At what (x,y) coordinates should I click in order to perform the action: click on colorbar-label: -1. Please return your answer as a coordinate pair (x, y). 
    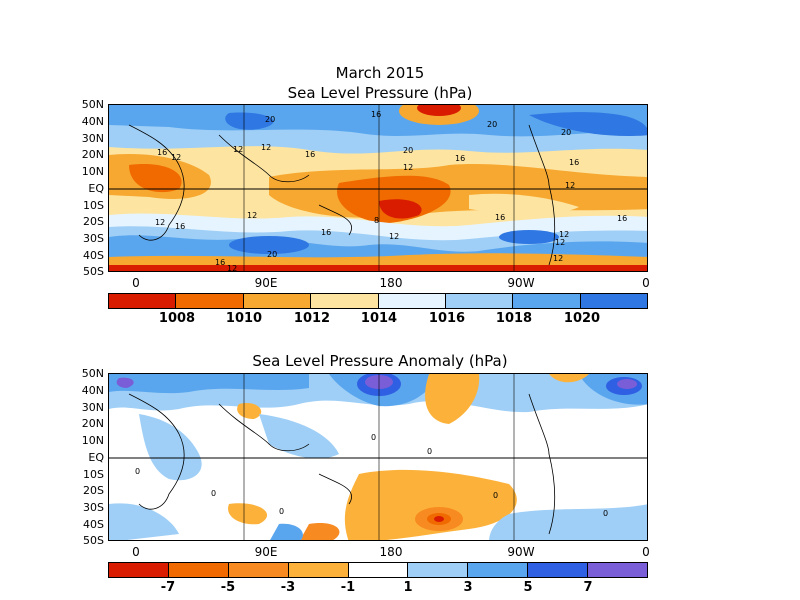
    Looking at the image, I should click on (348, 587).